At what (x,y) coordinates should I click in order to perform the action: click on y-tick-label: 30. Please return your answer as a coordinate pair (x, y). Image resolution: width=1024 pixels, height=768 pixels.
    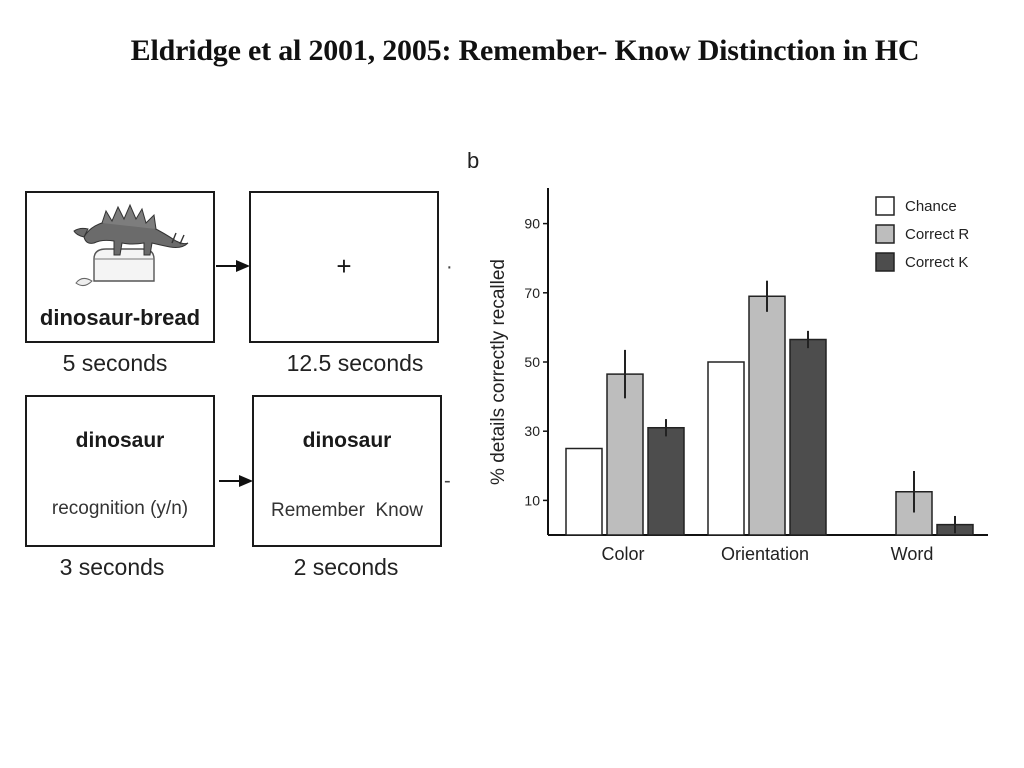
    Looking at the image, I should click on (532, 431).